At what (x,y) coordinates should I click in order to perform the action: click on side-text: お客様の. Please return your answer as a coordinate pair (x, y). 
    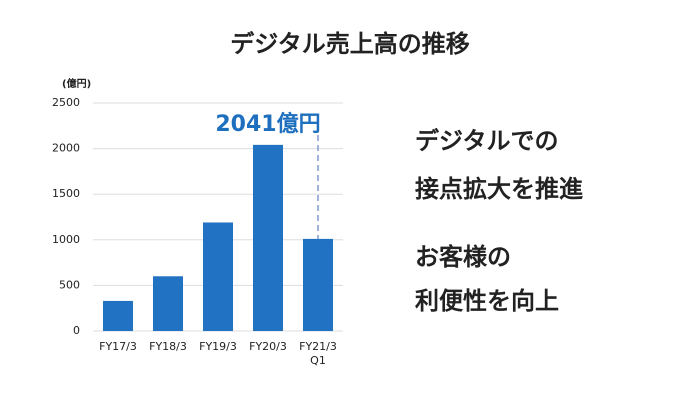
    Looking at the image, I should click on (463, 257).